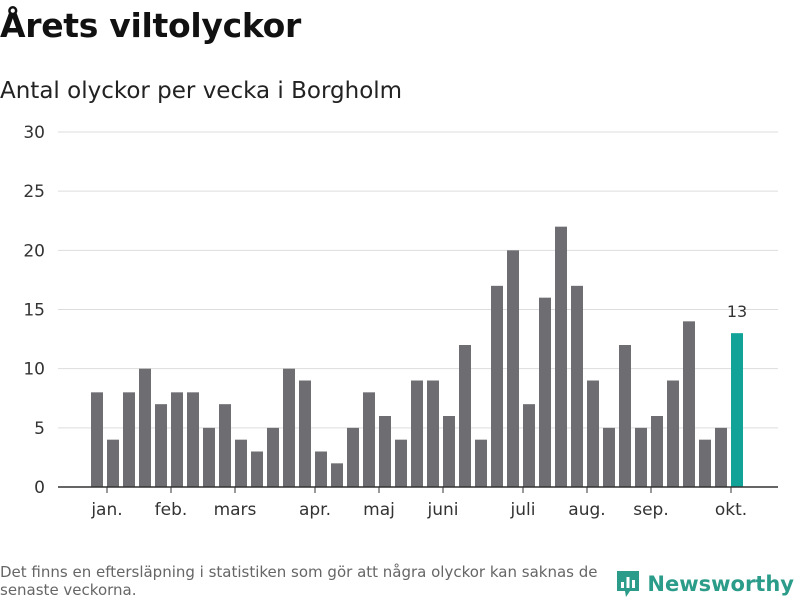 The height and width of the screenshot is (600, 800). I want to click on bar-highlight, so click(737, 410).